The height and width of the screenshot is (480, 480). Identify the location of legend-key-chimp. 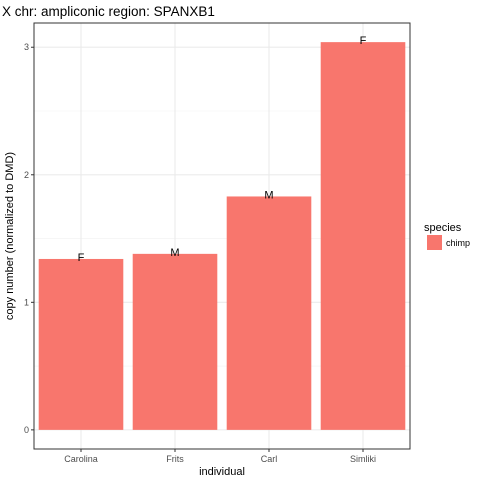
(434, 242).